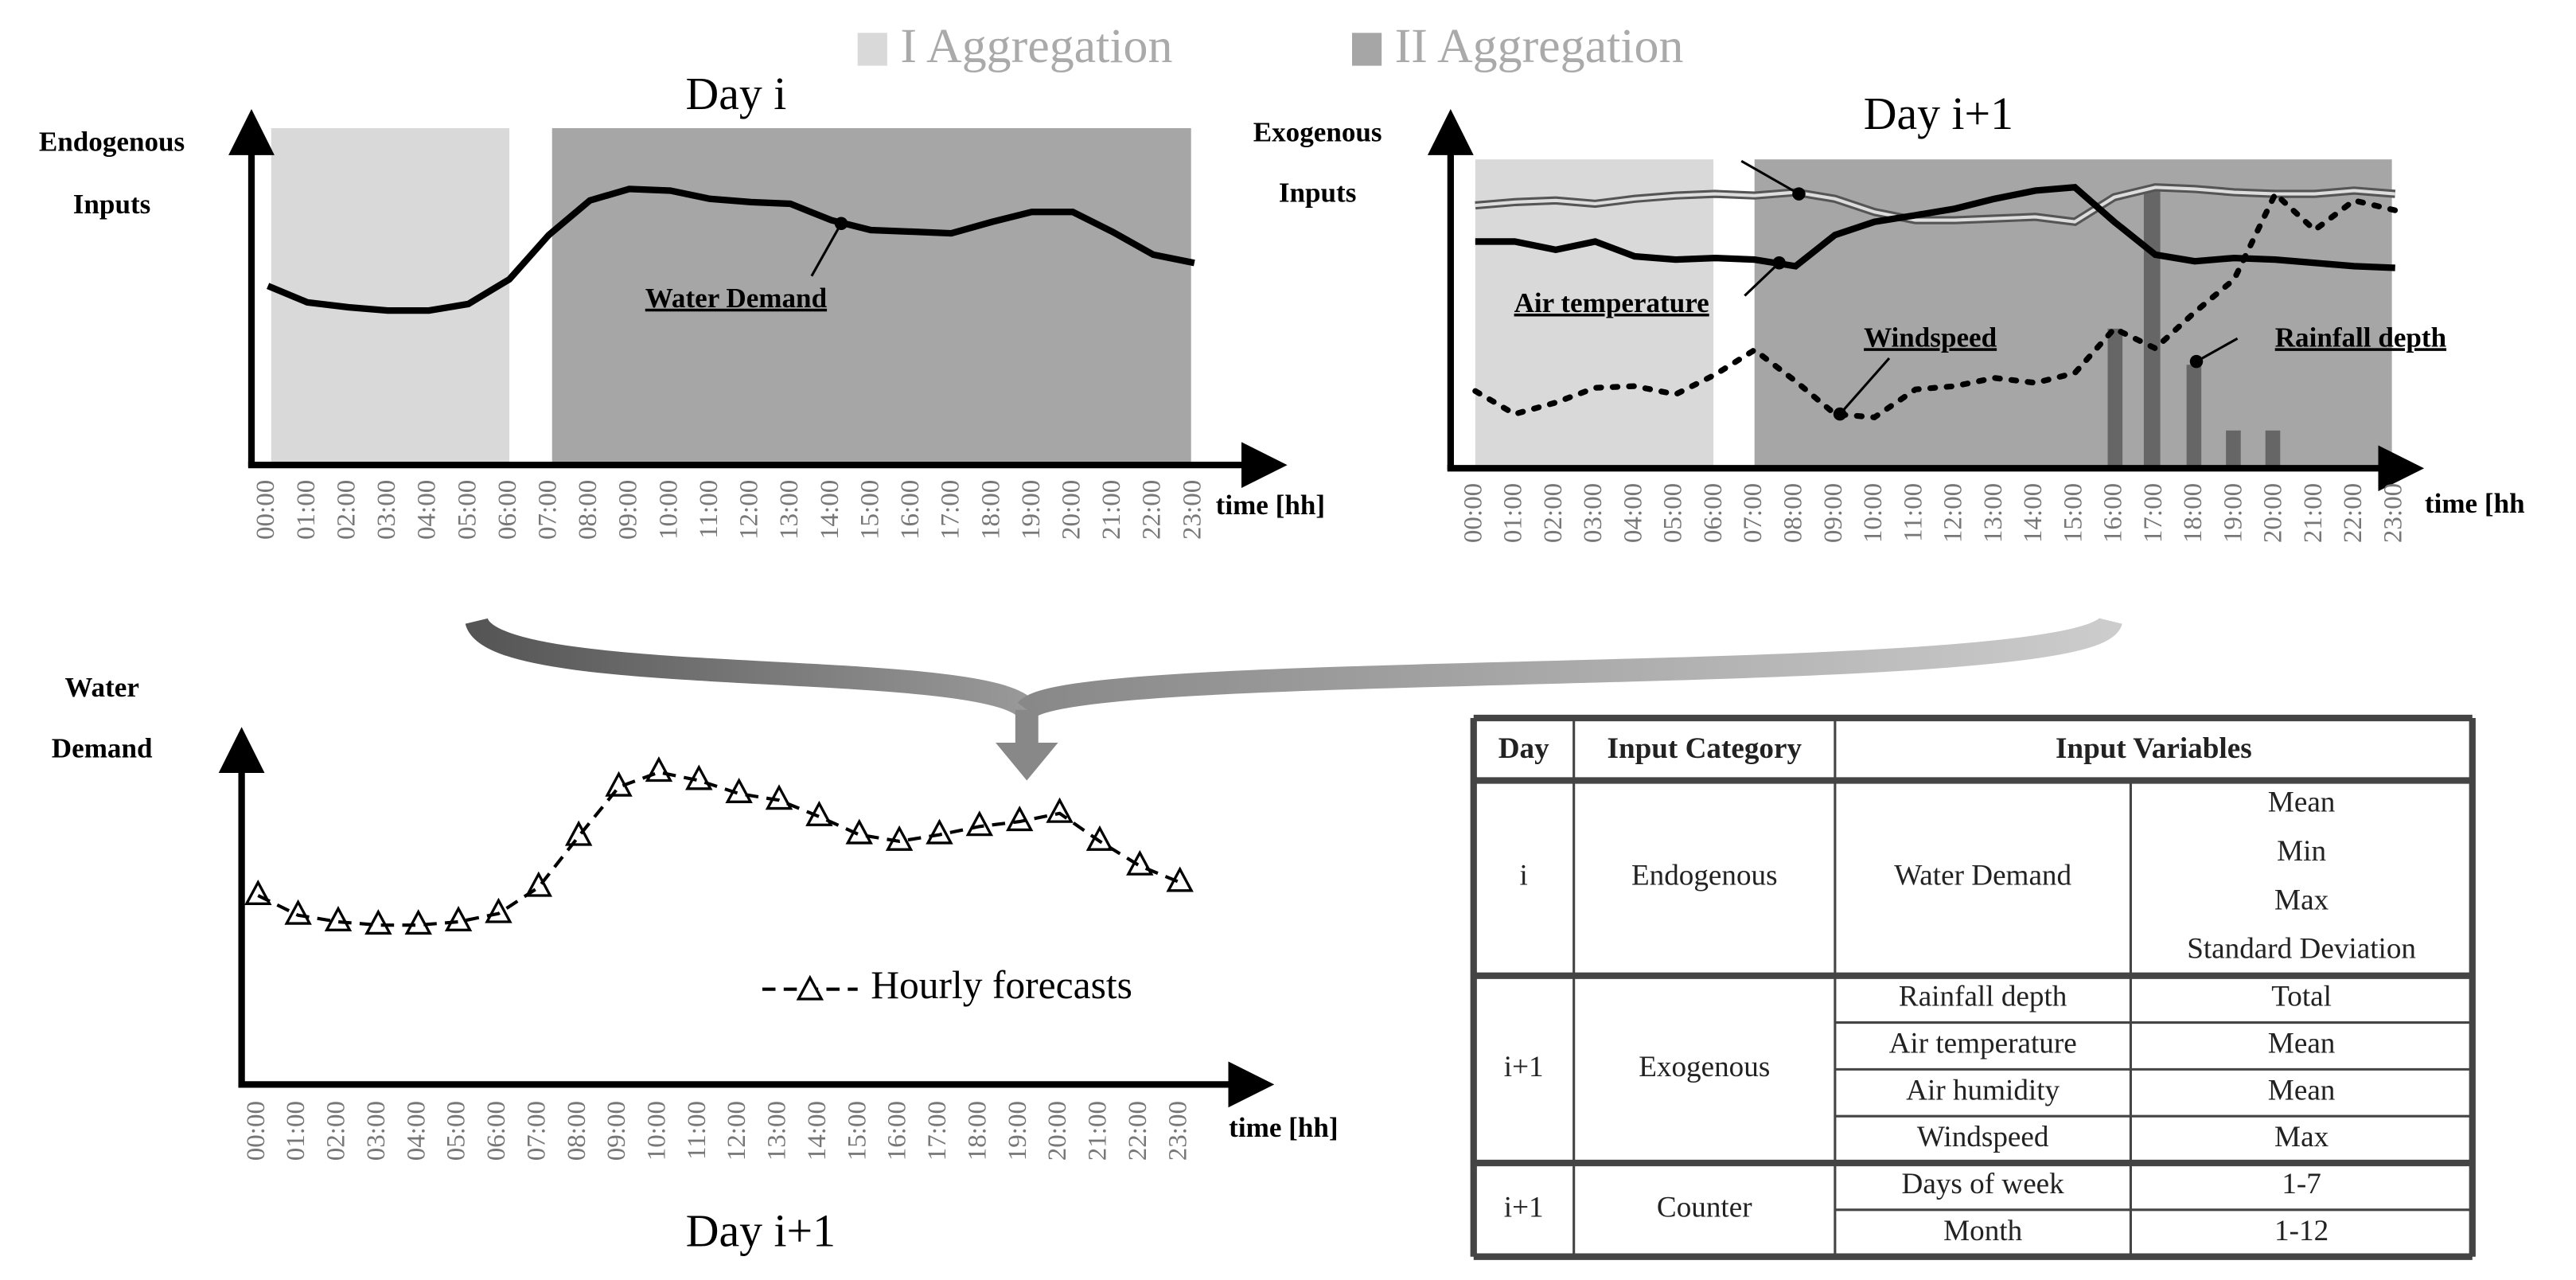 This screenshot has height=1280, width=2576. What do you see at coordinates (1611, 302) in the screenshot?
I see `annotation: Air temperature` at bounding box center [1611, 302].